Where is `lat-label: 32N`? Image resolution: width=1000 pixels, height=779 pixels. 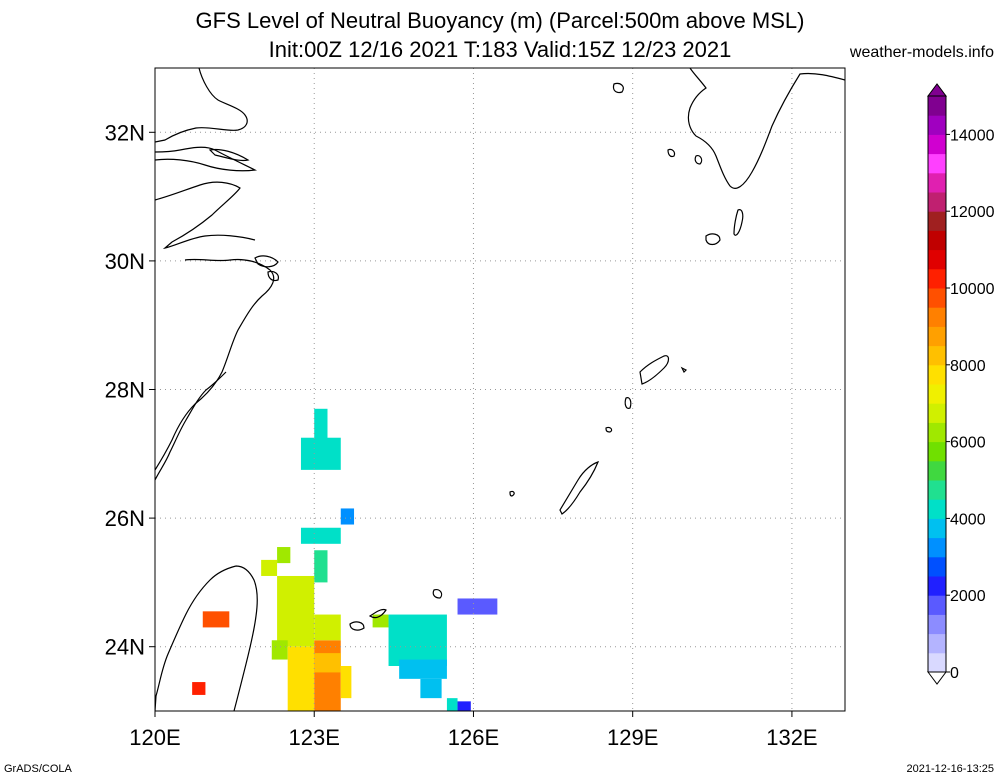 lat-label: 32N is located at coordinates (125, 132).